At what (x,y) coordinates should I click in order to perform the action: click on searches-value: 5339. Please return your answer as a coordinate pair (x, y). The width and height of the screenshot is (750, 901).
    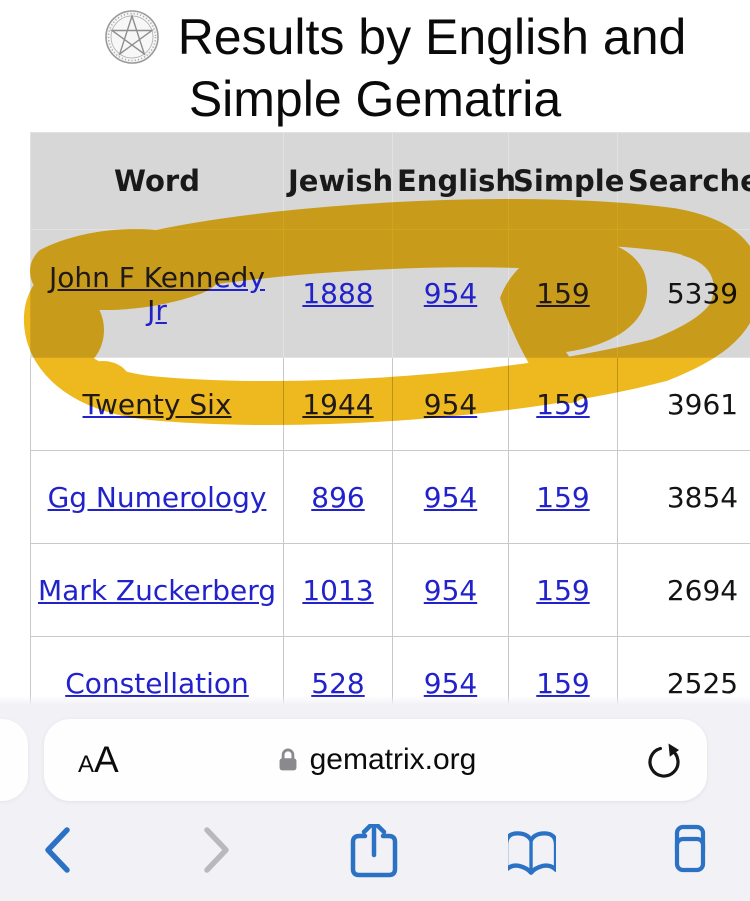
    Looking at the image, I should click on (702, 293).